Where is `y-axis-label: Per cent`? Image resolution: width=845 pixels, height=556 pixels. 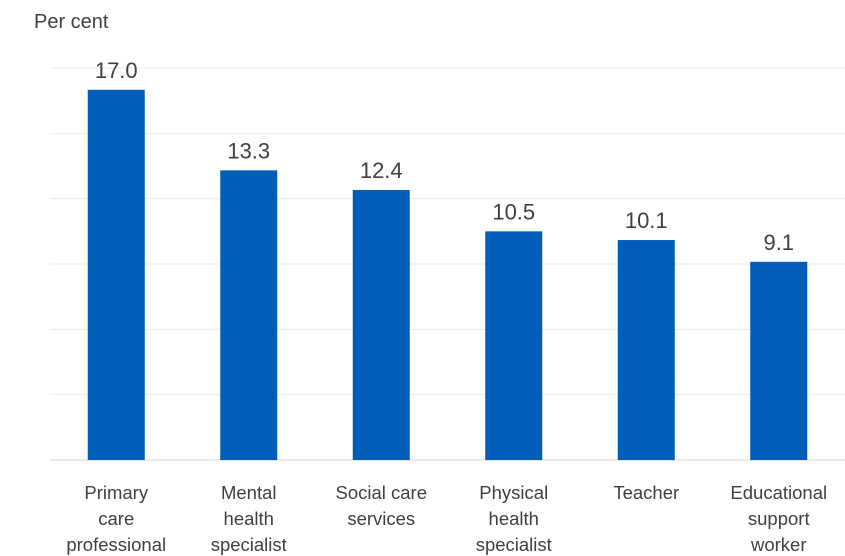 y-axis-label: Per cent is located at coordinates (71, 22).